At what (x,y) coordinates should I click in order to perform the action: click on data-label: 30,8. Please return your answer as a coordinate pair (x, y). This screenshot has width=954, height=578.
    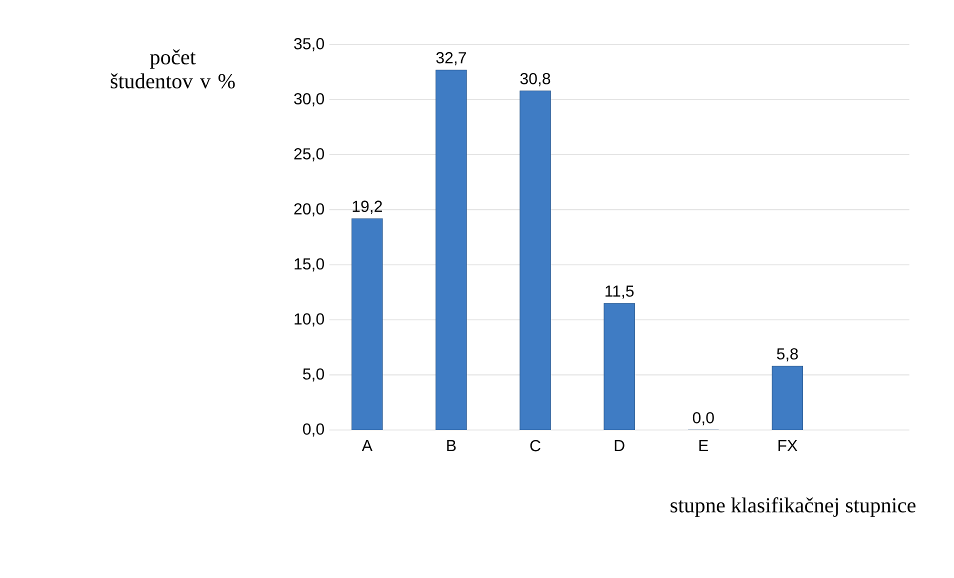
    Looking at the image, I should click on (535, 79).